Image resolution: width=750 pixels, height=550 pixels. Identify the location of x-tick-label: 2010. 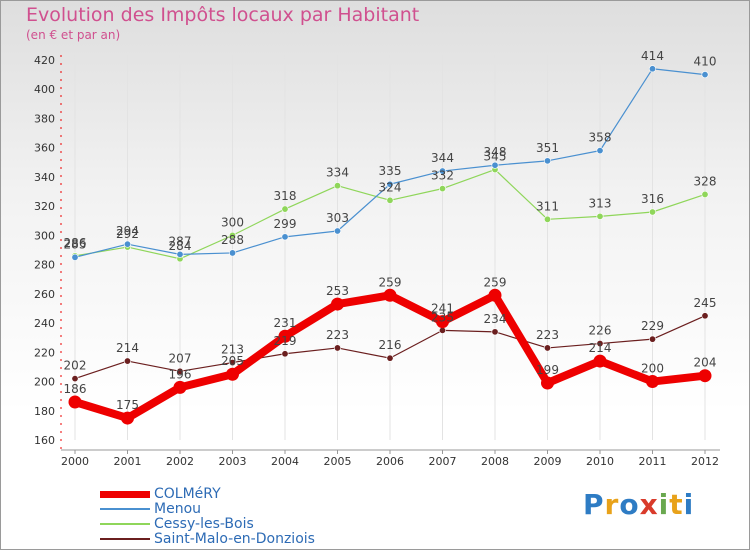
(600, 461).